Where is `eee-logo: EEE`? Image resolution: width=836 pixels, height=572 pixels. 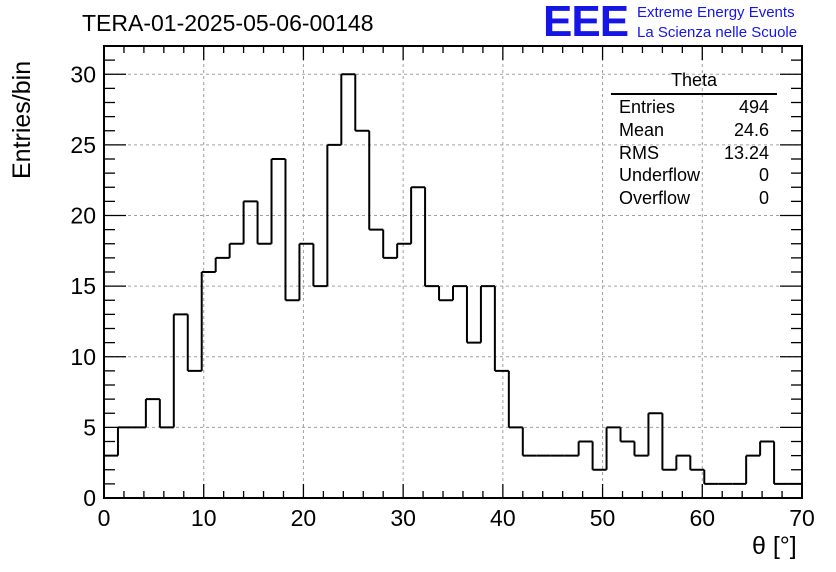
eee-logo: EEE is located at coordinates (586, 23).